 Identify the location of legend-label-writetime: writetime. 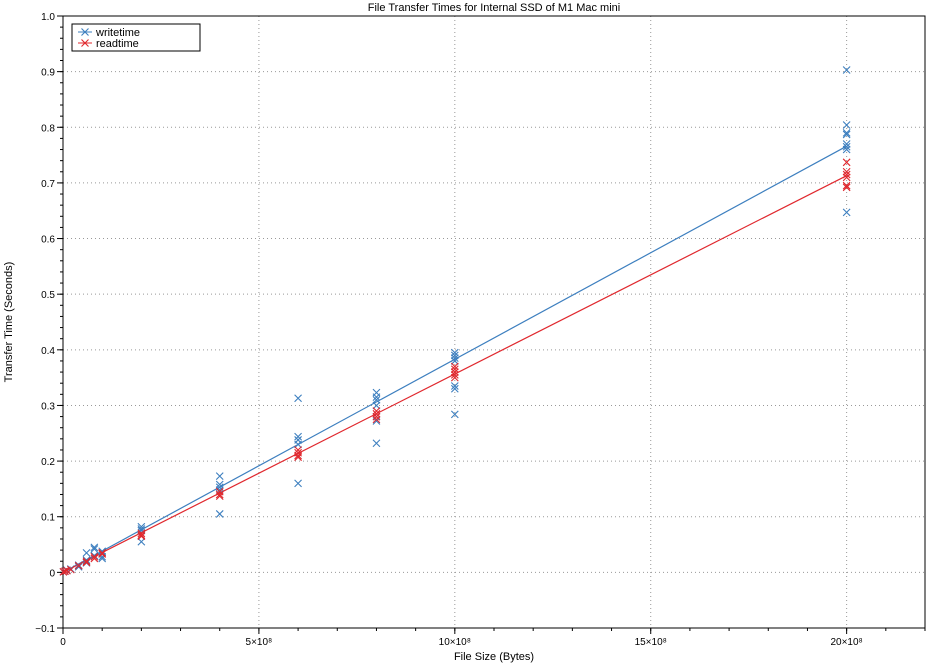
(117, 33).